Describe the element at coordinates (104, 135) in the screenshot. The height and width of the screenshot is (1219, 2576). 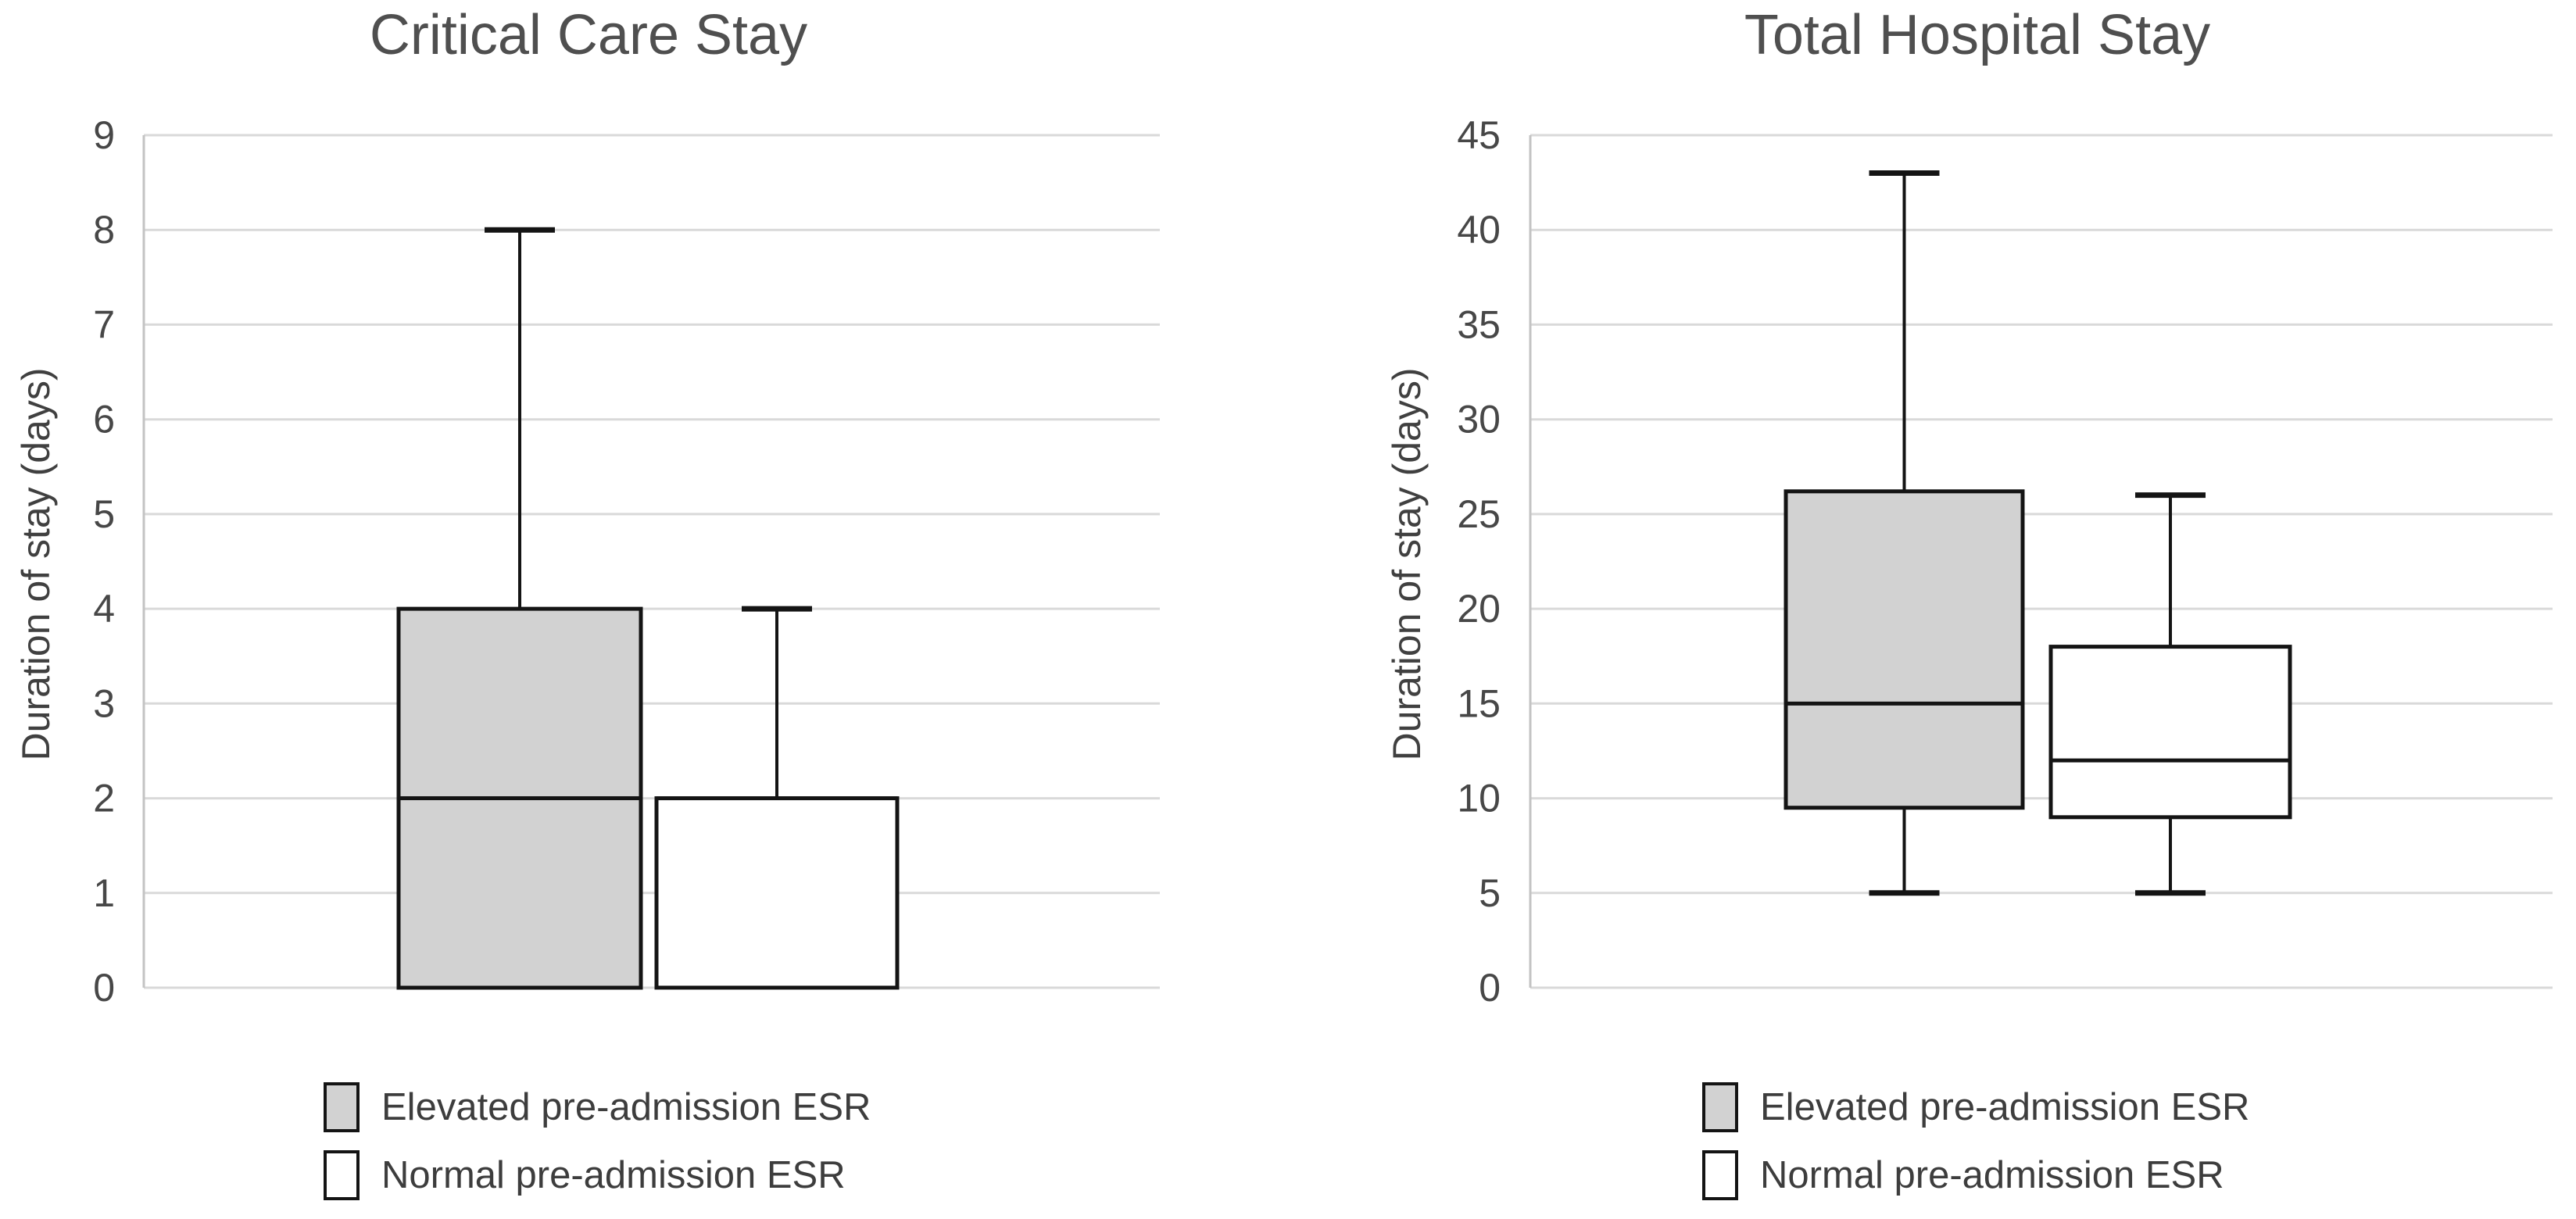
I see `y-tick-label: 9` at that location.